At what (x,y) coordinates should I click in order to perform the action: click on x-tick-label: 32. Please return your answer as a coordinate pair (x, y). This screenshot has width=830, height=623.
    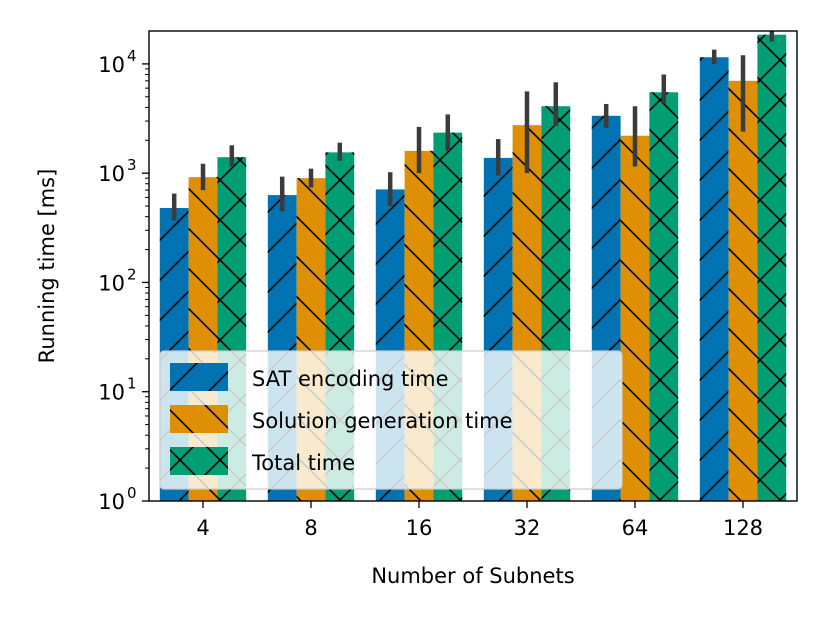
    Looking at the image, I should click on (527, 528).